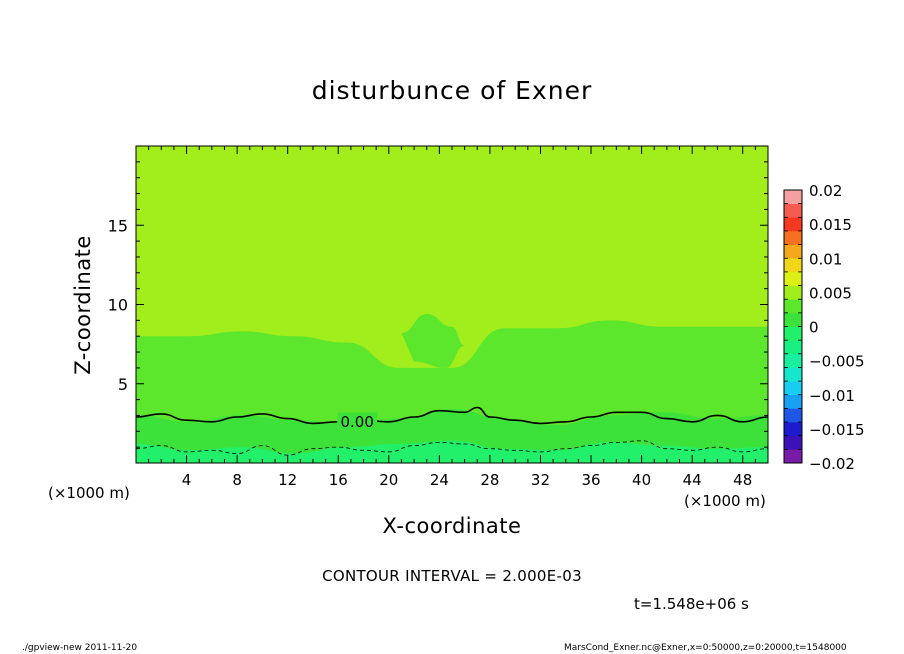 Image resolution: width=904 pixels, height=654 pixels. Describe the element at coordinates (89, 493) in the screenshot. I see `x-axis-unit-left: (×1000 m)` at that location.